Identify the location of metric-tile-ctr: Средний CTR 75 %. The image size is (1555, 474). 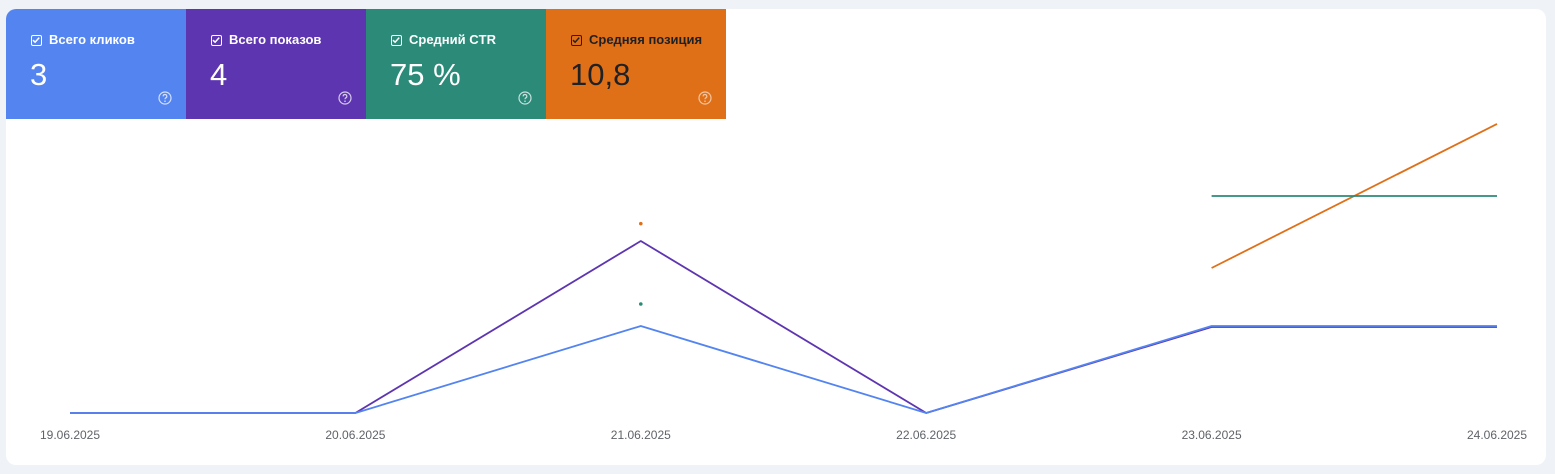
(456, 64).